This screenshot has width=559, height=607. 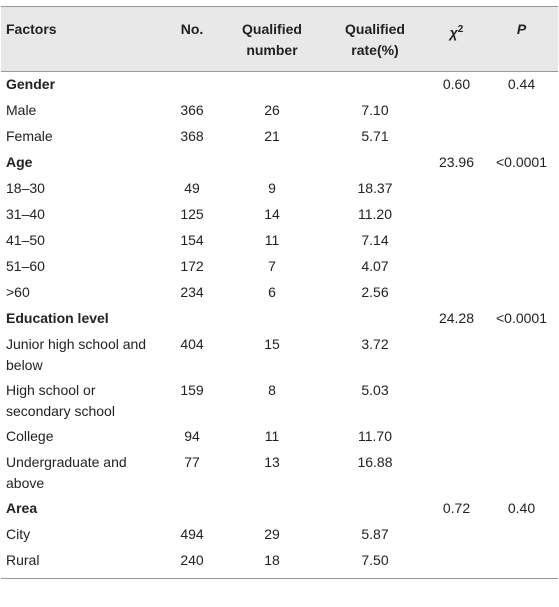 I want to click on group-row: Gender 0.60 0.44, so click(x=279, y=85).